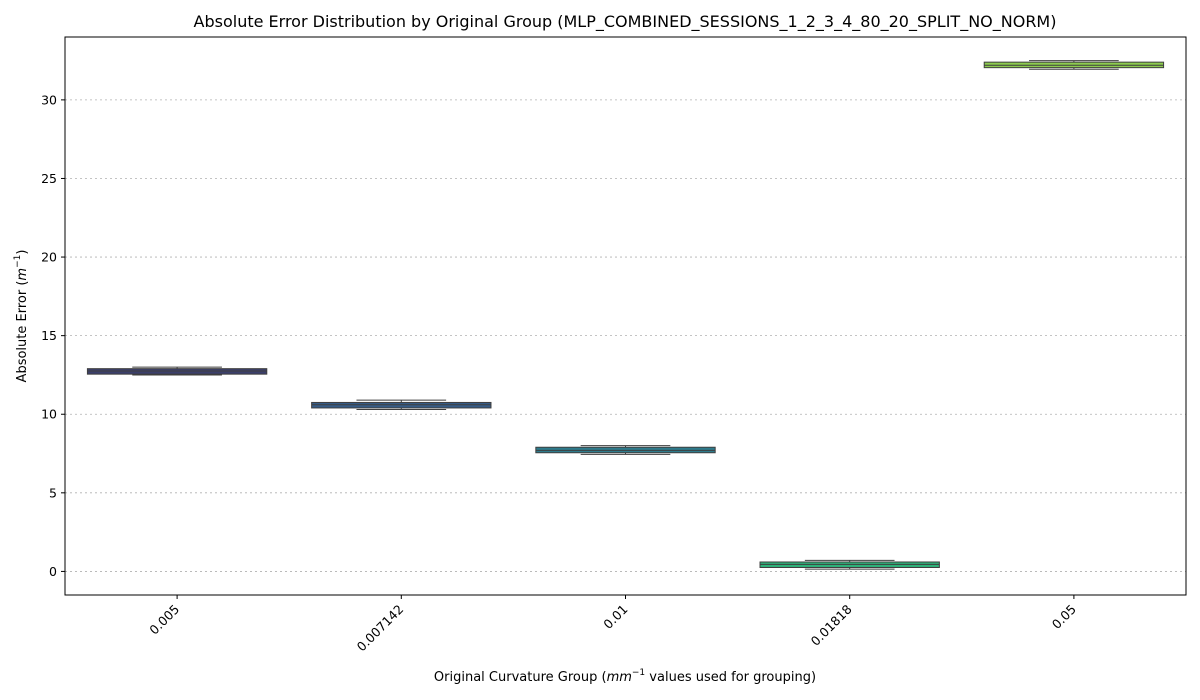 This screenshot has width=1200, height=700. Describe the element at coordinates (730, 677) in the screenshot. I see `x-axis-label-suffix: values used for grouping)` at that location.